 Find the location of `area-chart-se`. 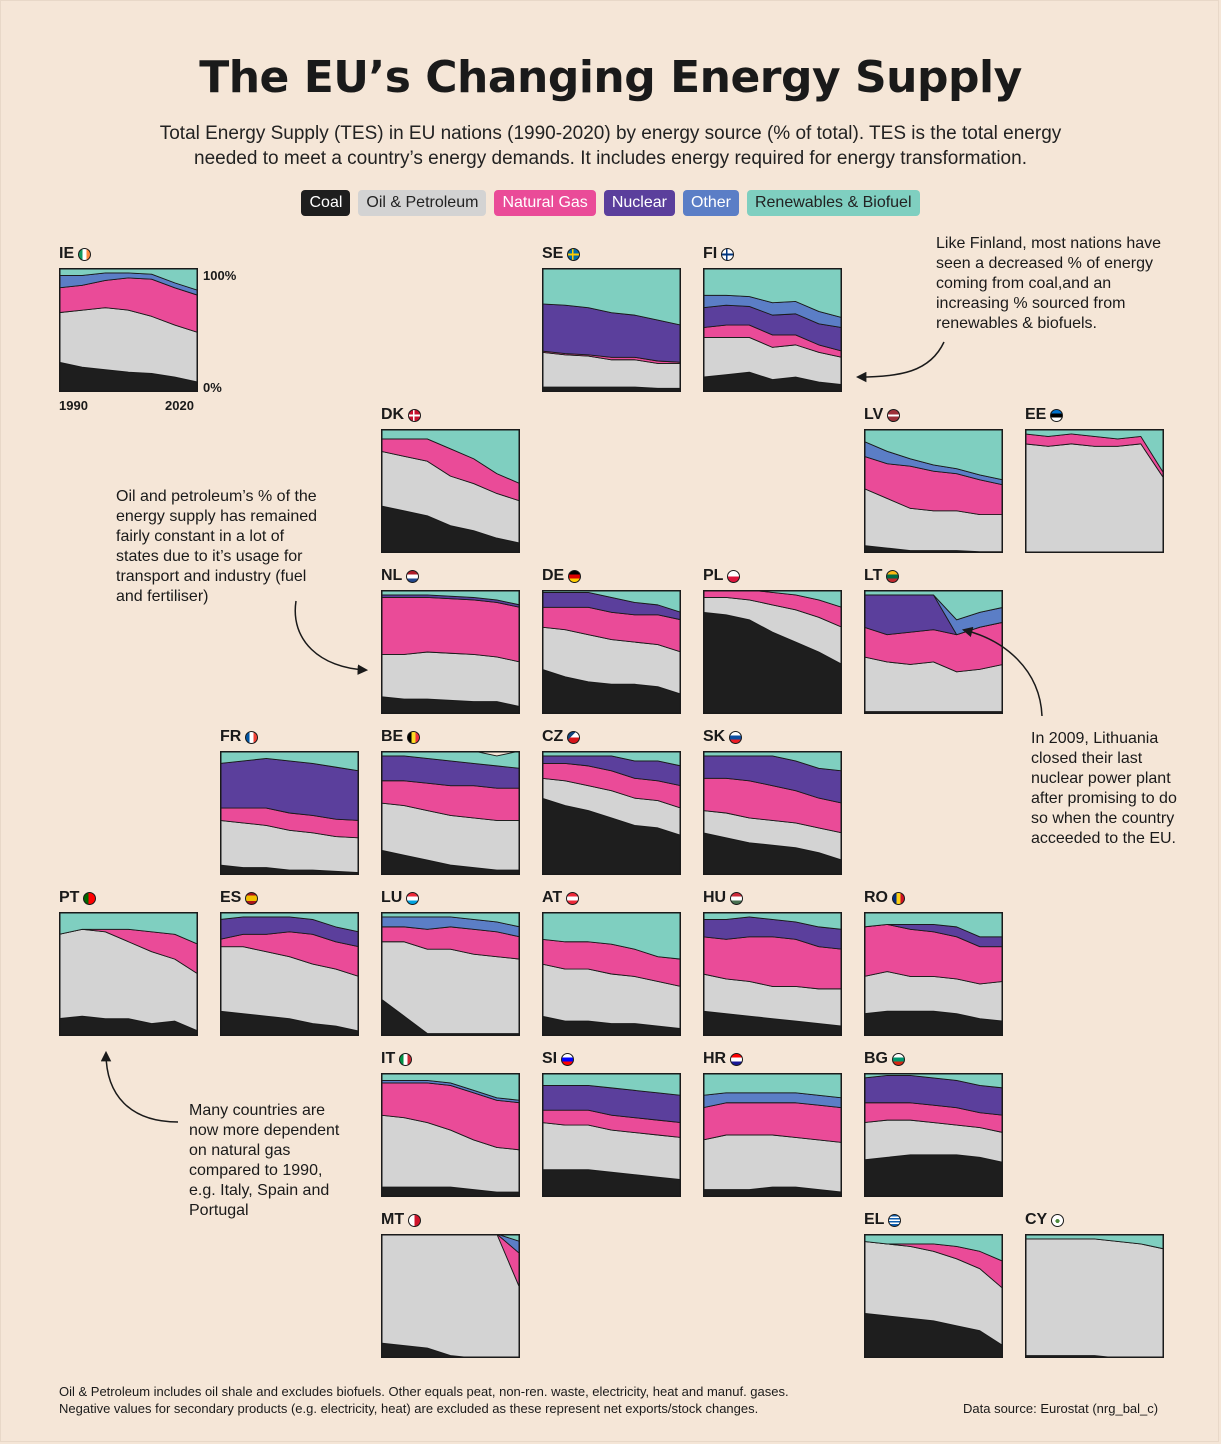

area-chart-se is located at coordinates (611, 330).